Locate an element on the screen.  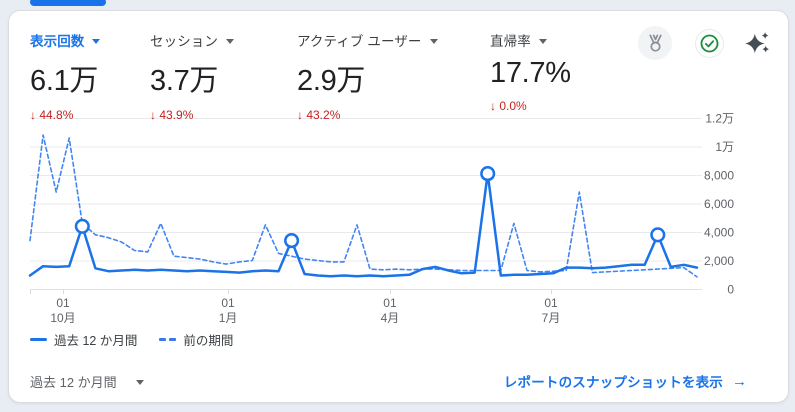
x-axis-label: 10月 is located at coordinates (62, 318).